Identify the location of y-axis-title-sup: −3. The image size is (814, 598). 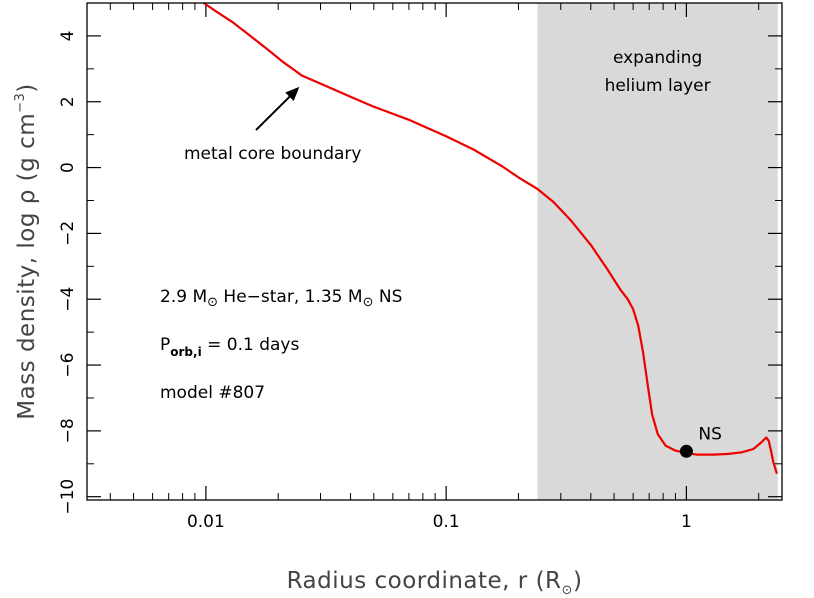
(20, 103).